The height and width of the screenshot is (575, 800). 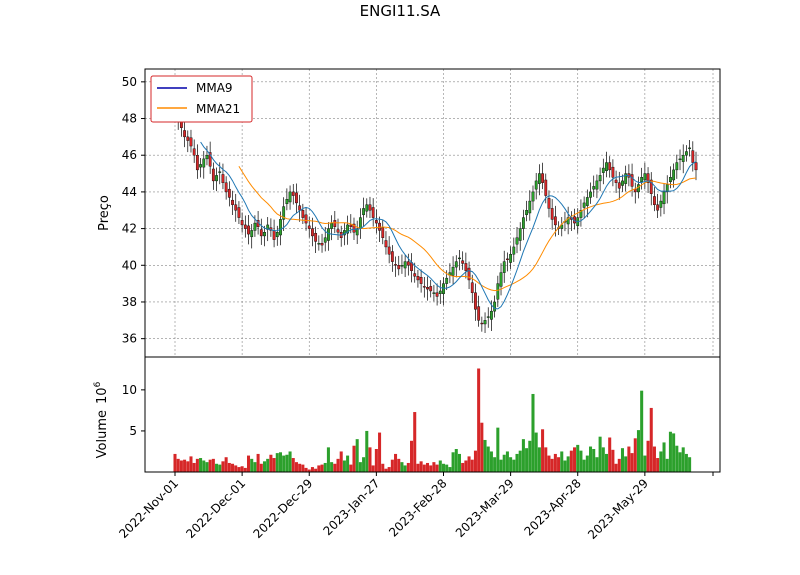 I want to click on chart-title: ENGI11.SA, so click(x=400, y=11).